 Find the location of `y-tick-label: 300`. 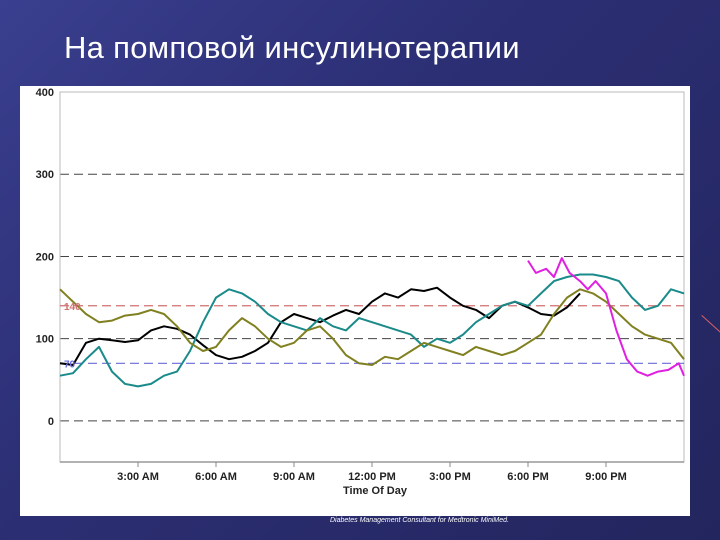

y-tick-label: 300 is located at coordinates (45, 175).